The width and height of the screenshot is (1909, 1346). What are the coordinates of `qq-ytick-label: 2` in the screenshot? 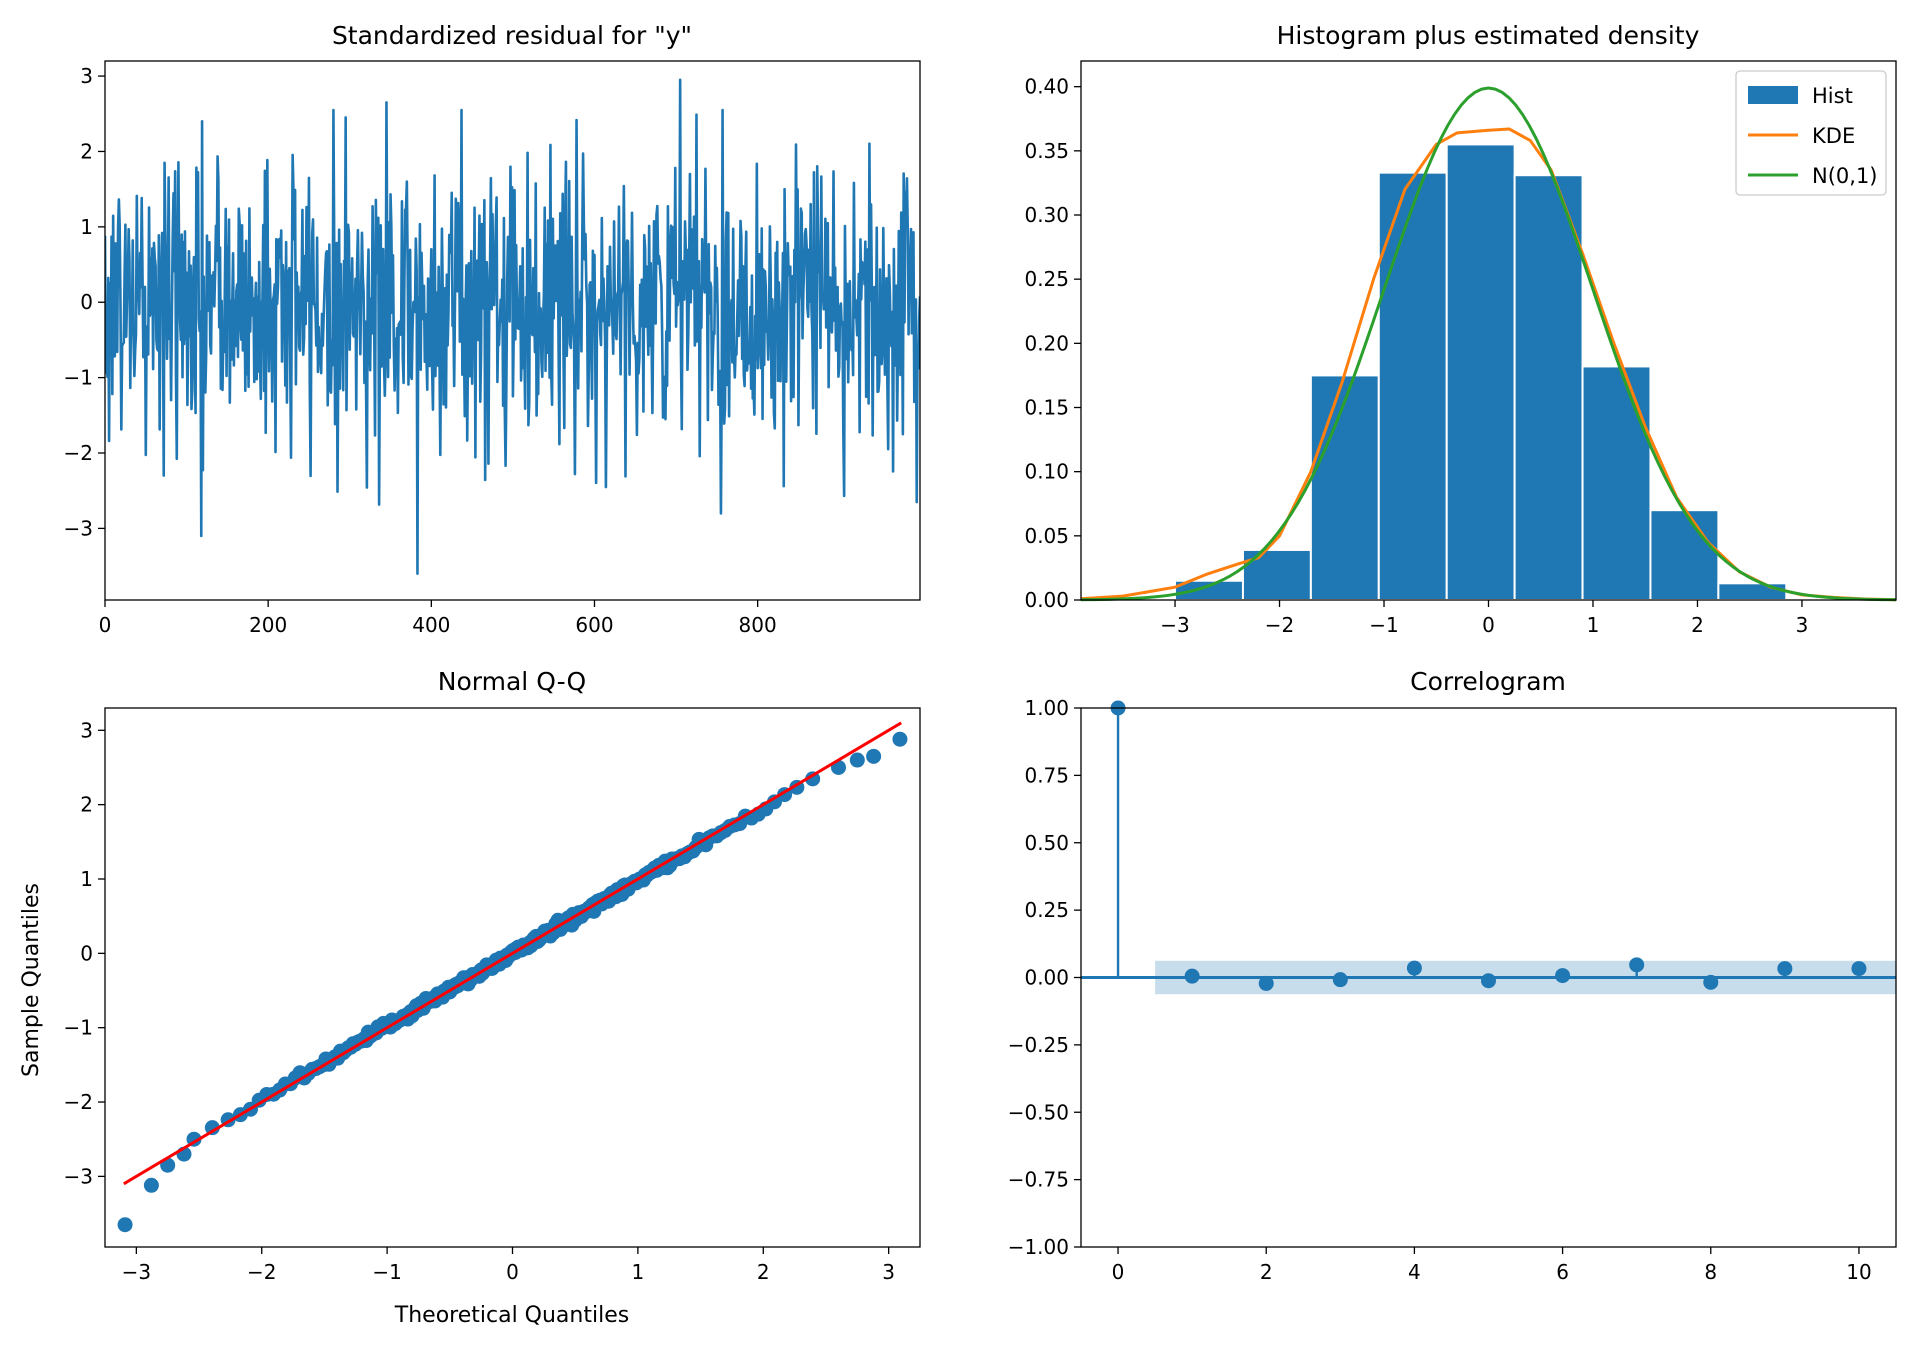 It's located at (86, 805).